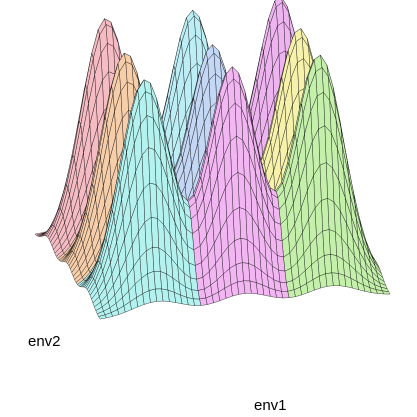 The image size is (417, 417). I want to click on mesh-cell, so click(102, 317).